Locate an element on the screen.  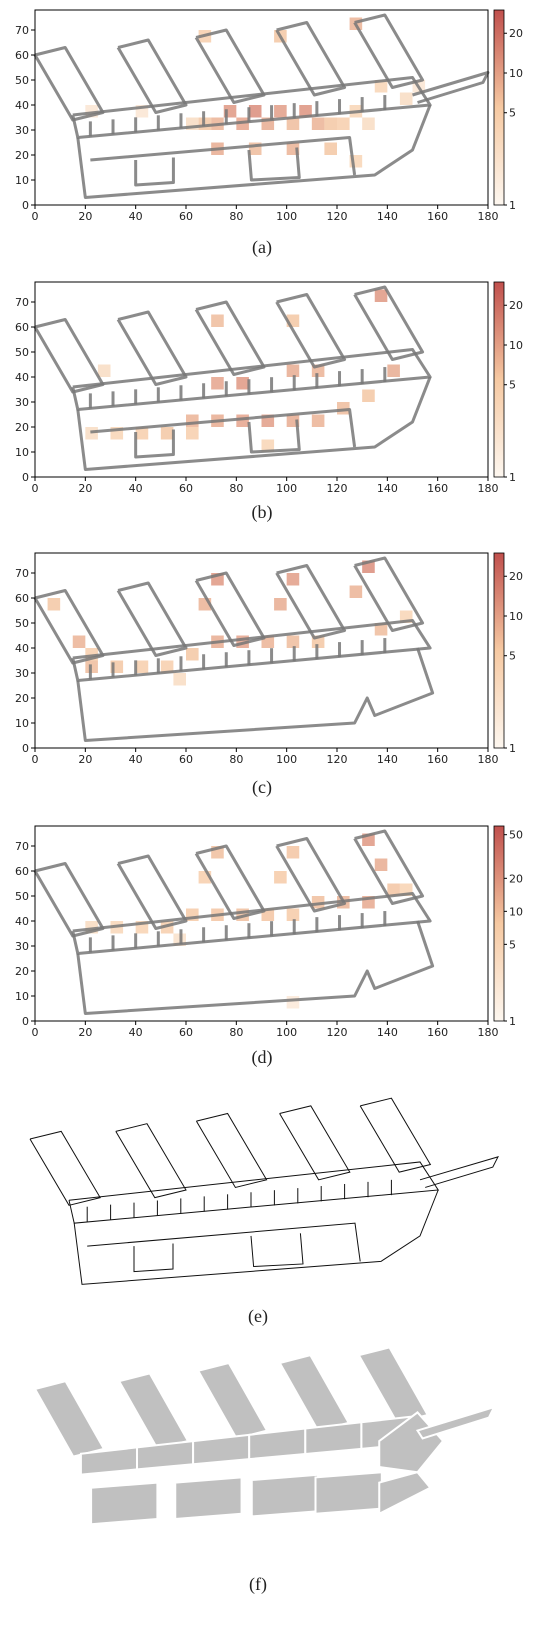
x-tick-label: 160 is located at coordinates (437, 216).